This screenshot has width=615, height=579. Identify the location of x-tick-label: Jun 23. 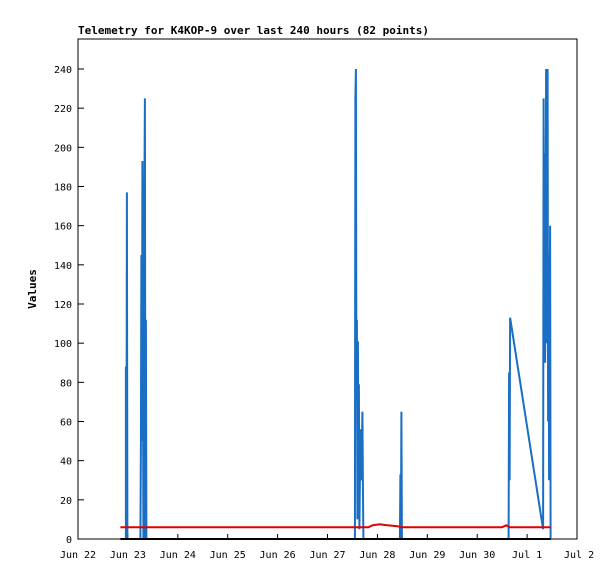
(128, 555).